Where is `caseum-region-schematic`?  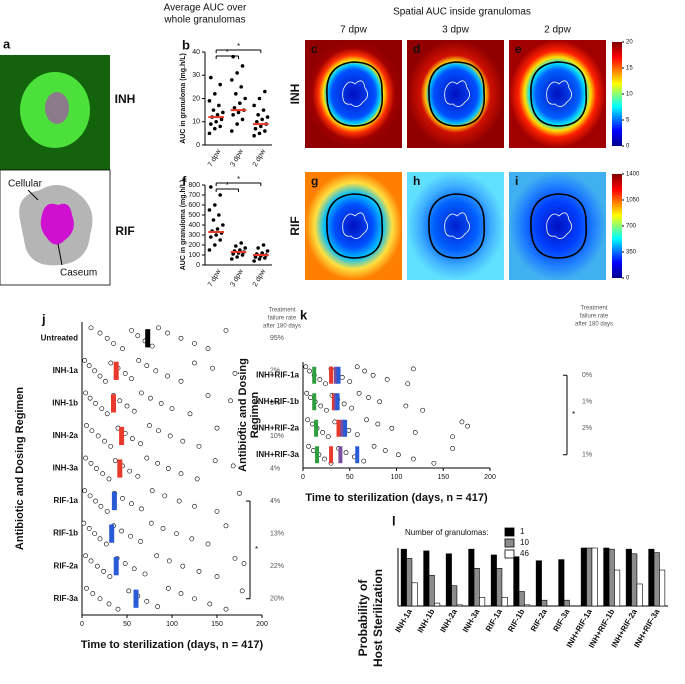 caseum-region-schematic is located at coordinates (57, 224).